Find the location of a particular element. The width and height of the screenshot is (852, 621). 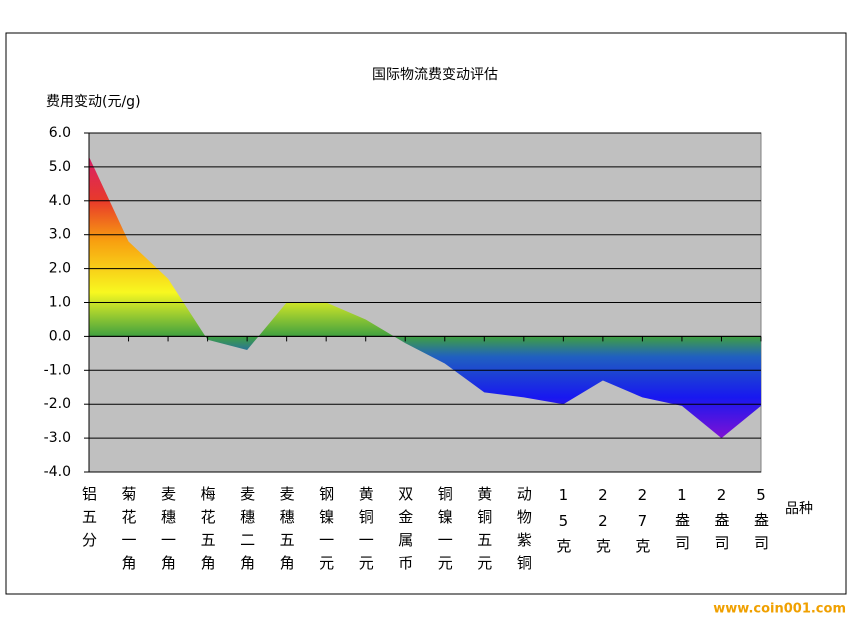

y-tick-label: 0.0 is located at coordinates (60, 336).